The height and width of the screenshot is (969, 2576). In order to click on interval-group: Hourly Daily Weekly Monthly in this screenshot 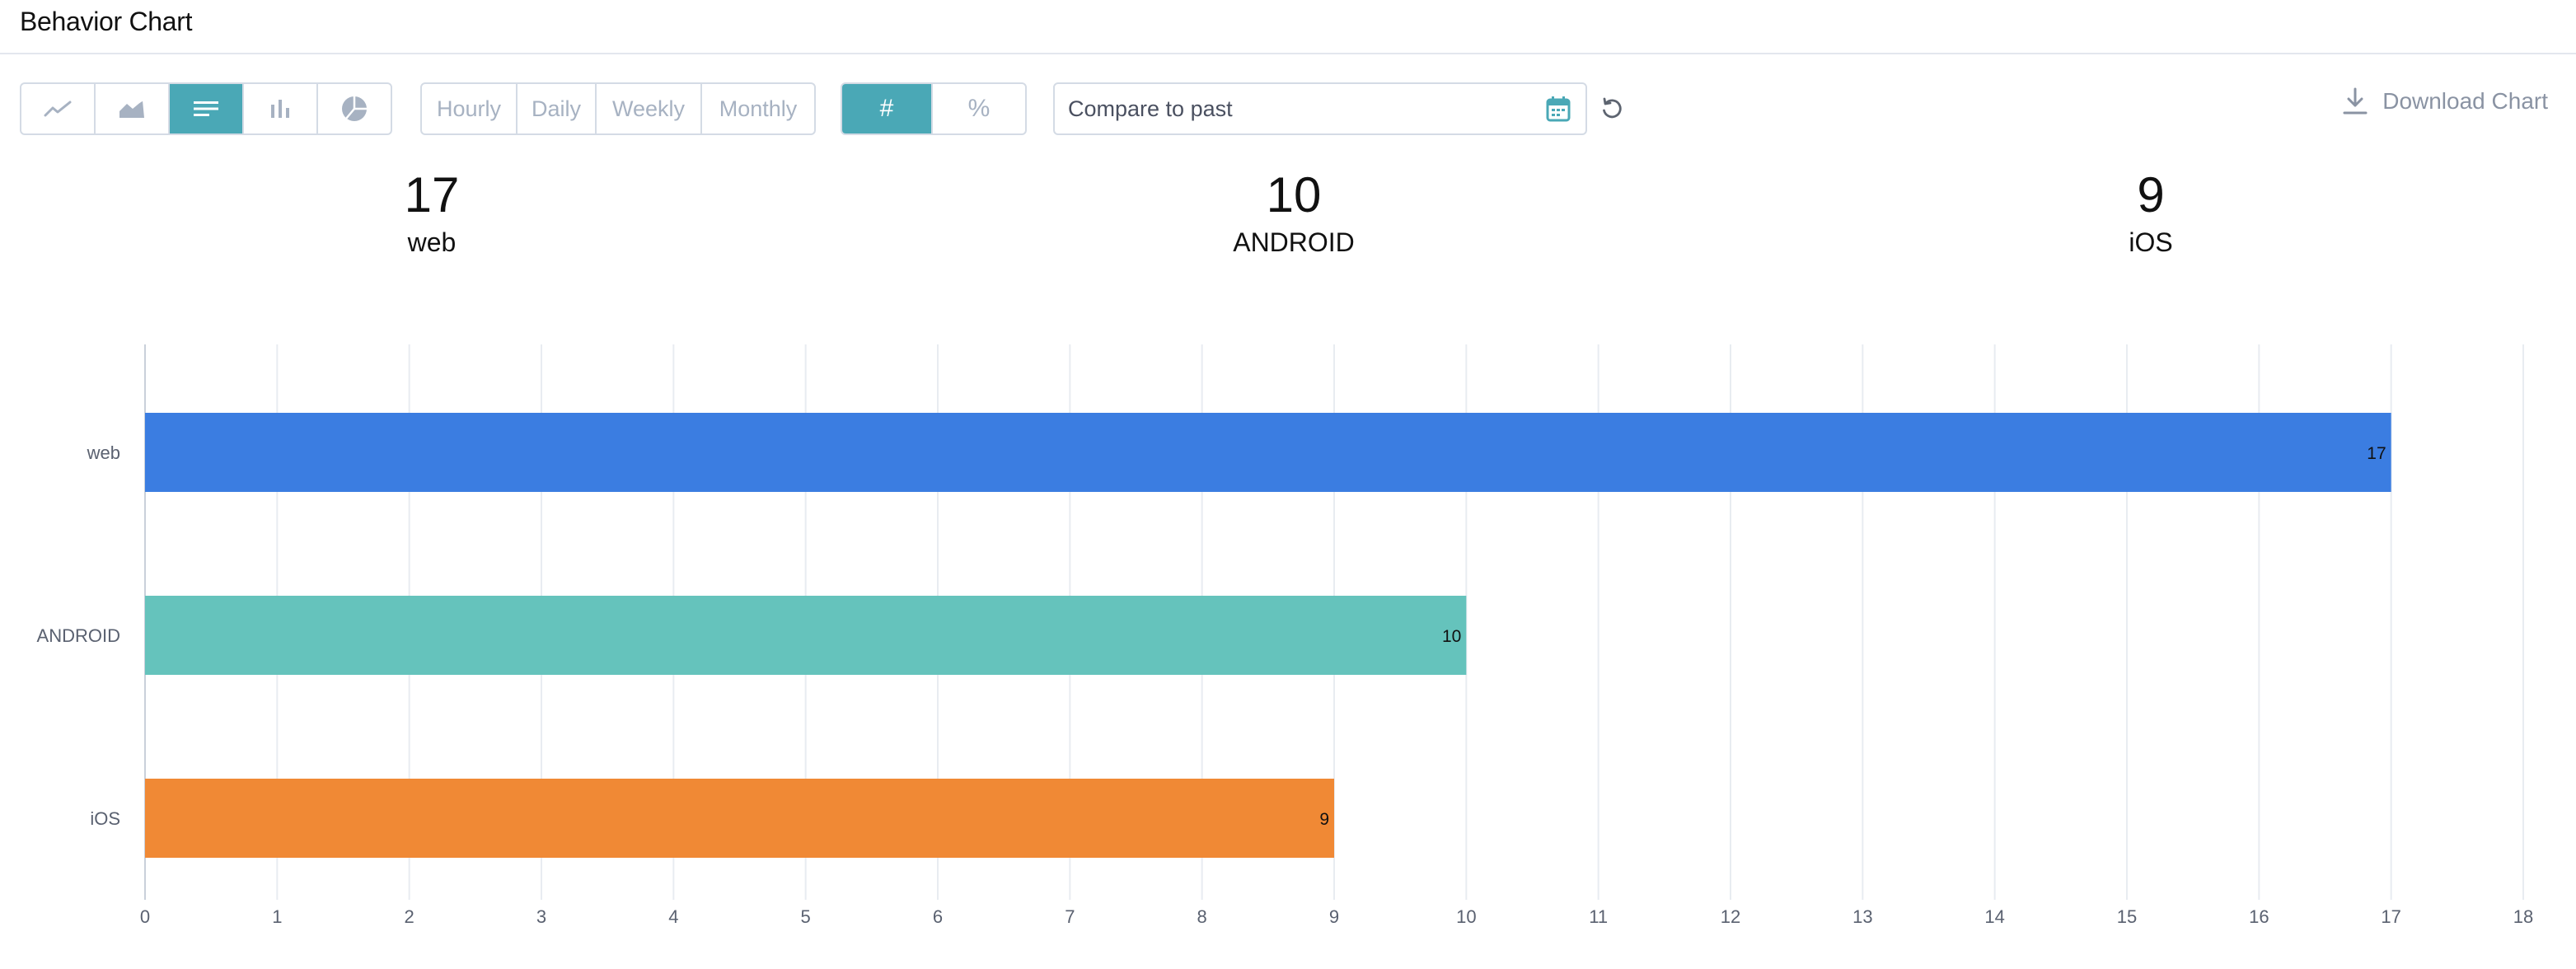, I will do `click(618, 108)`.